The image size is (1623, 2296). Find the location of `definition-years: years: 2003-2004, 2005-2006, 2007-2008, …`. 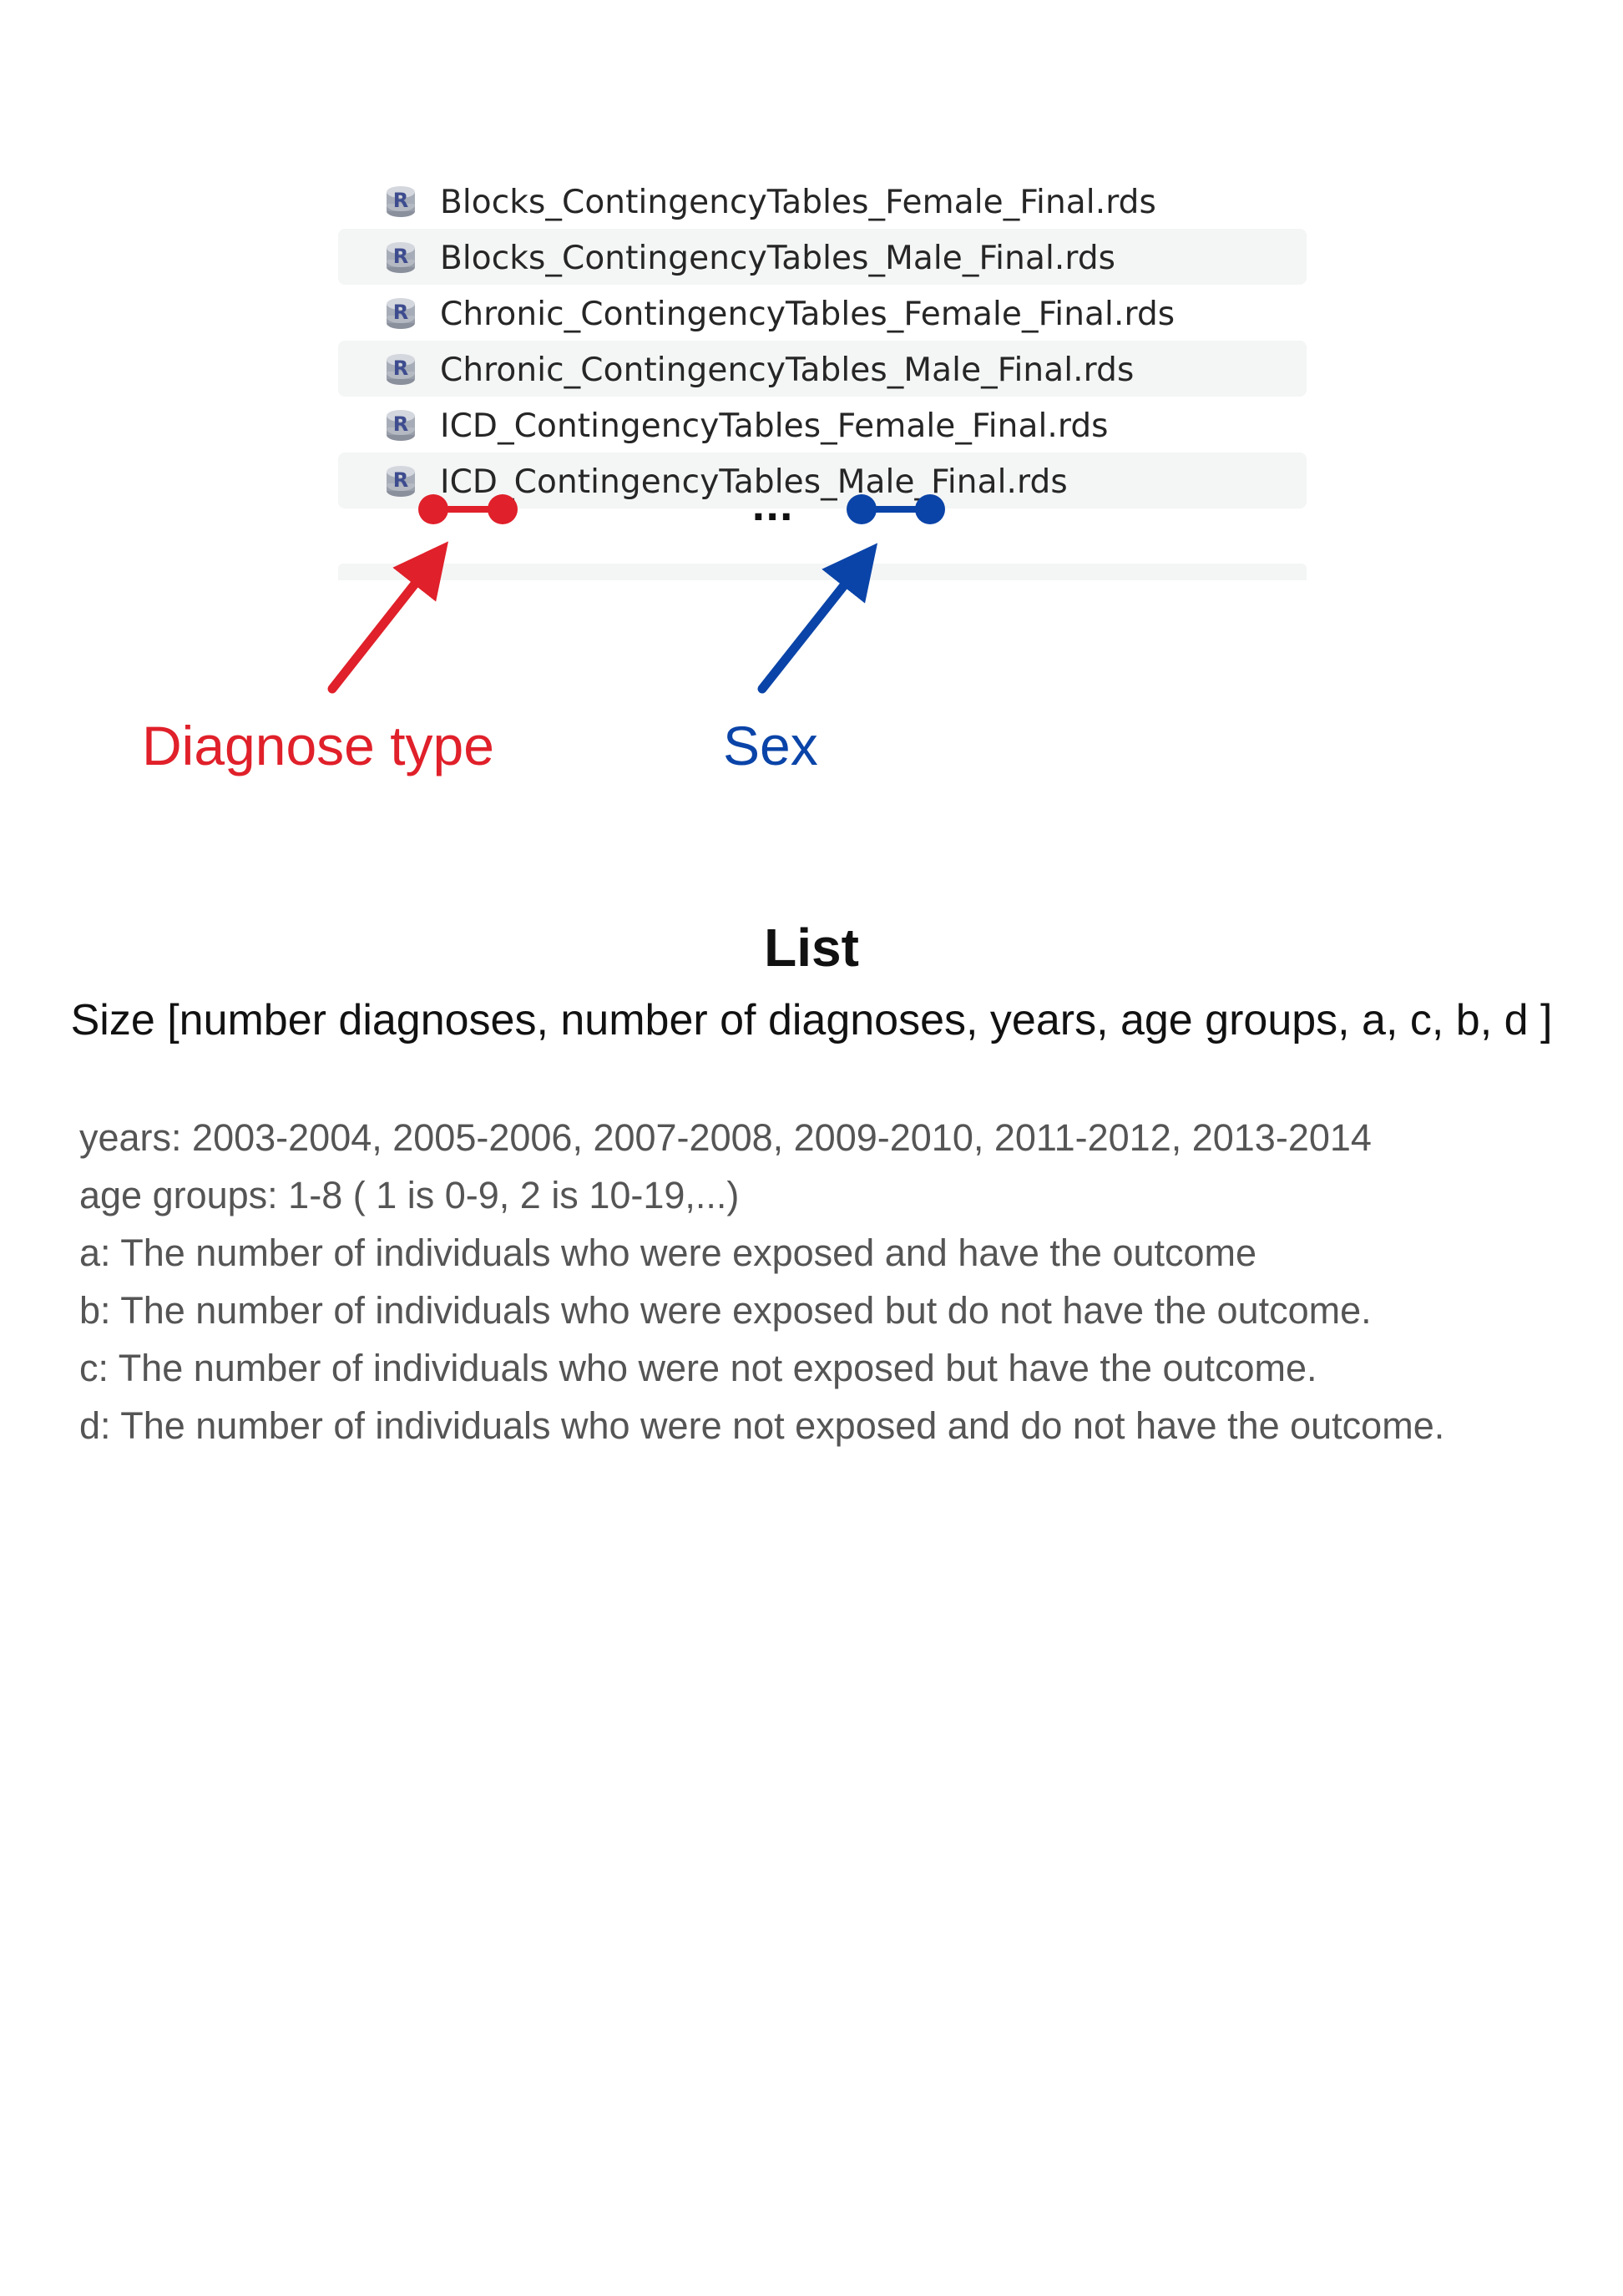

definition-years: years: 2003-2004, 2005-2006, 2007-2008, … is located at coordinates (726, 1137).